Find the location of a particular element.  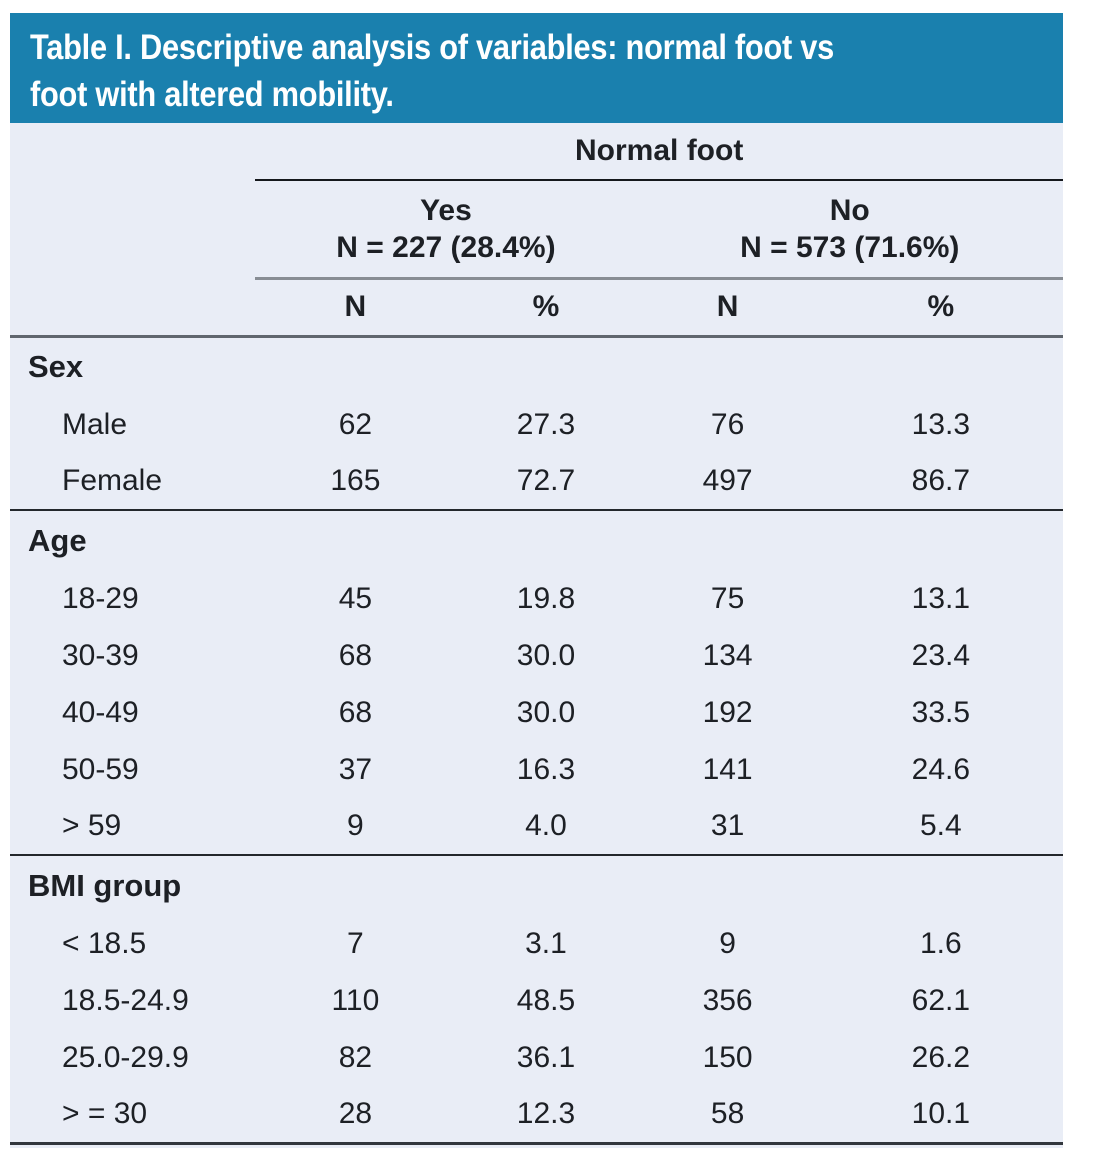

column-header-row: N % N % is located at coordinates (536, 308).